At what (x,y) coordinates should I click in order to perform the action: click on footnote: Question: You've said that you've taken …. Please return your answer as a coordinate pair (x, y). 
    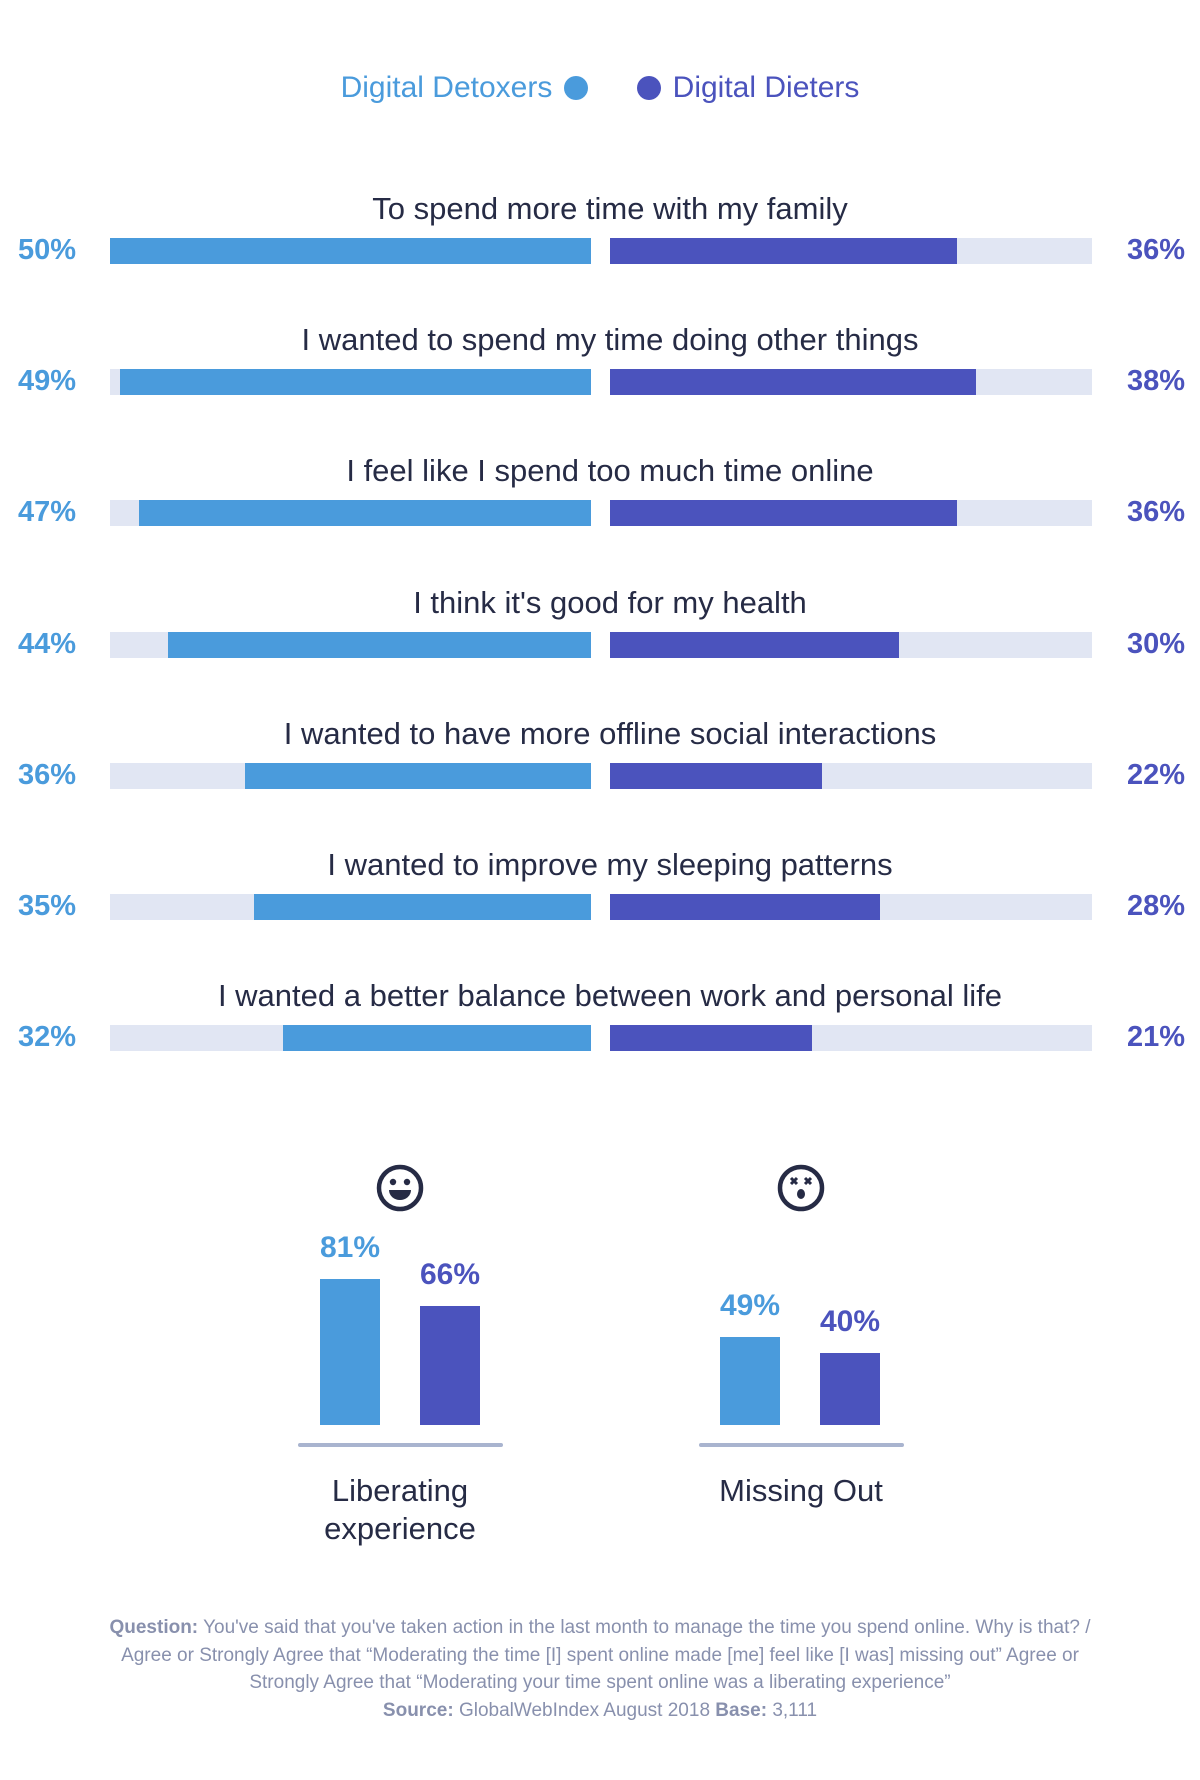
    Looking at the image, I should click on (600, 1669).